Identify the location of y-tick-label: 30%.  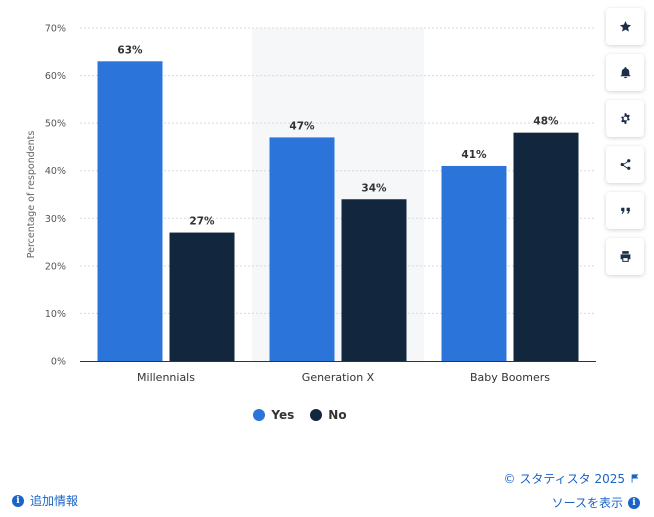
(55, 219).